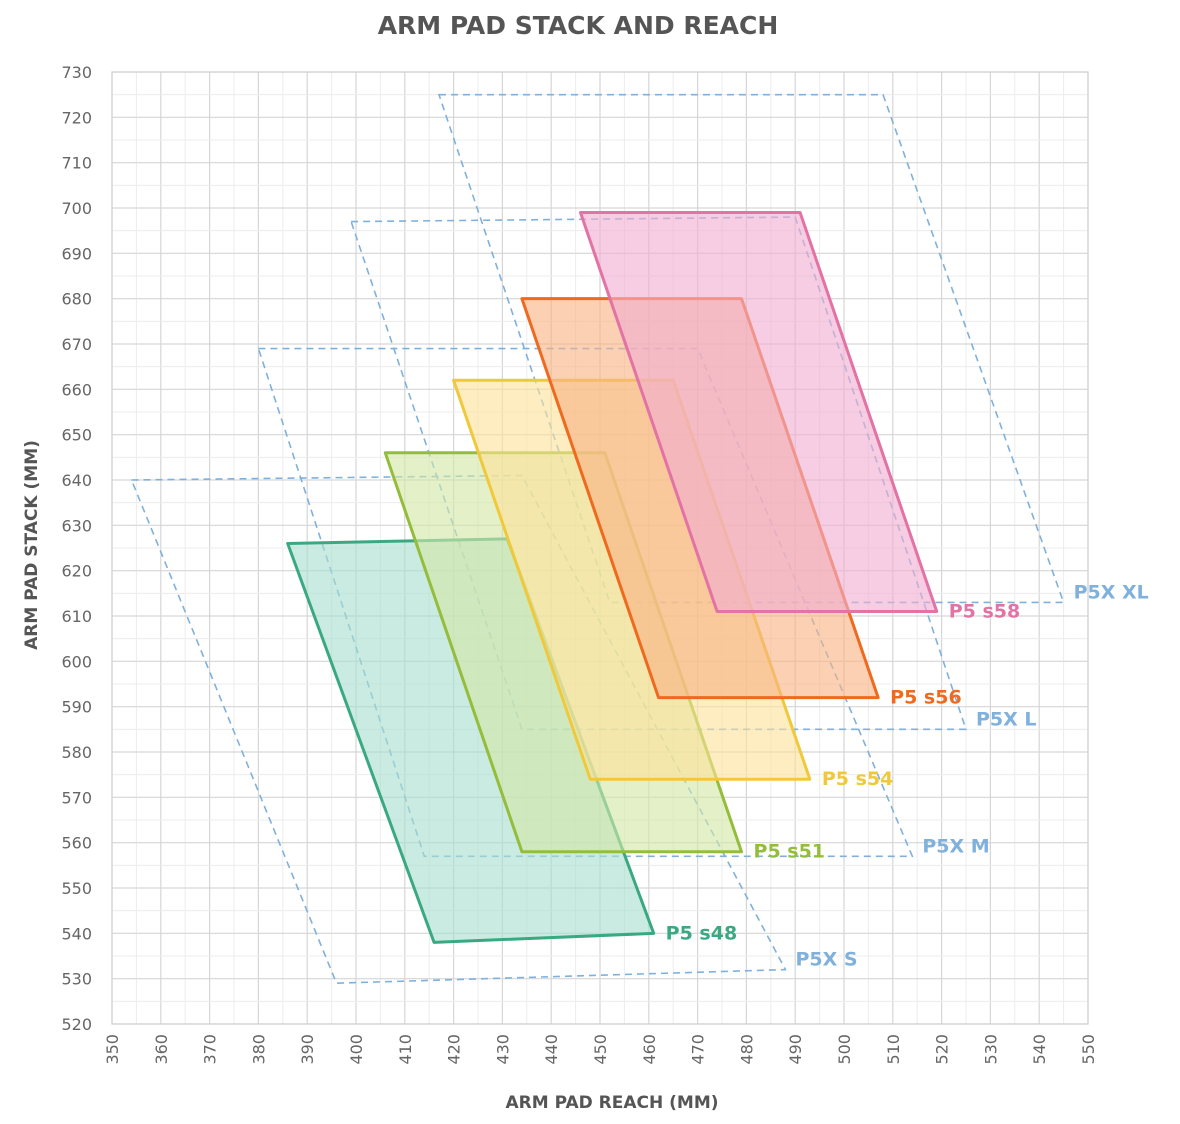 The width and height of the screenshot is (1180, 1124). Describe the element at coordinates (76, 163) in the screenshot. I see `y-tick-label: 710` at that location.